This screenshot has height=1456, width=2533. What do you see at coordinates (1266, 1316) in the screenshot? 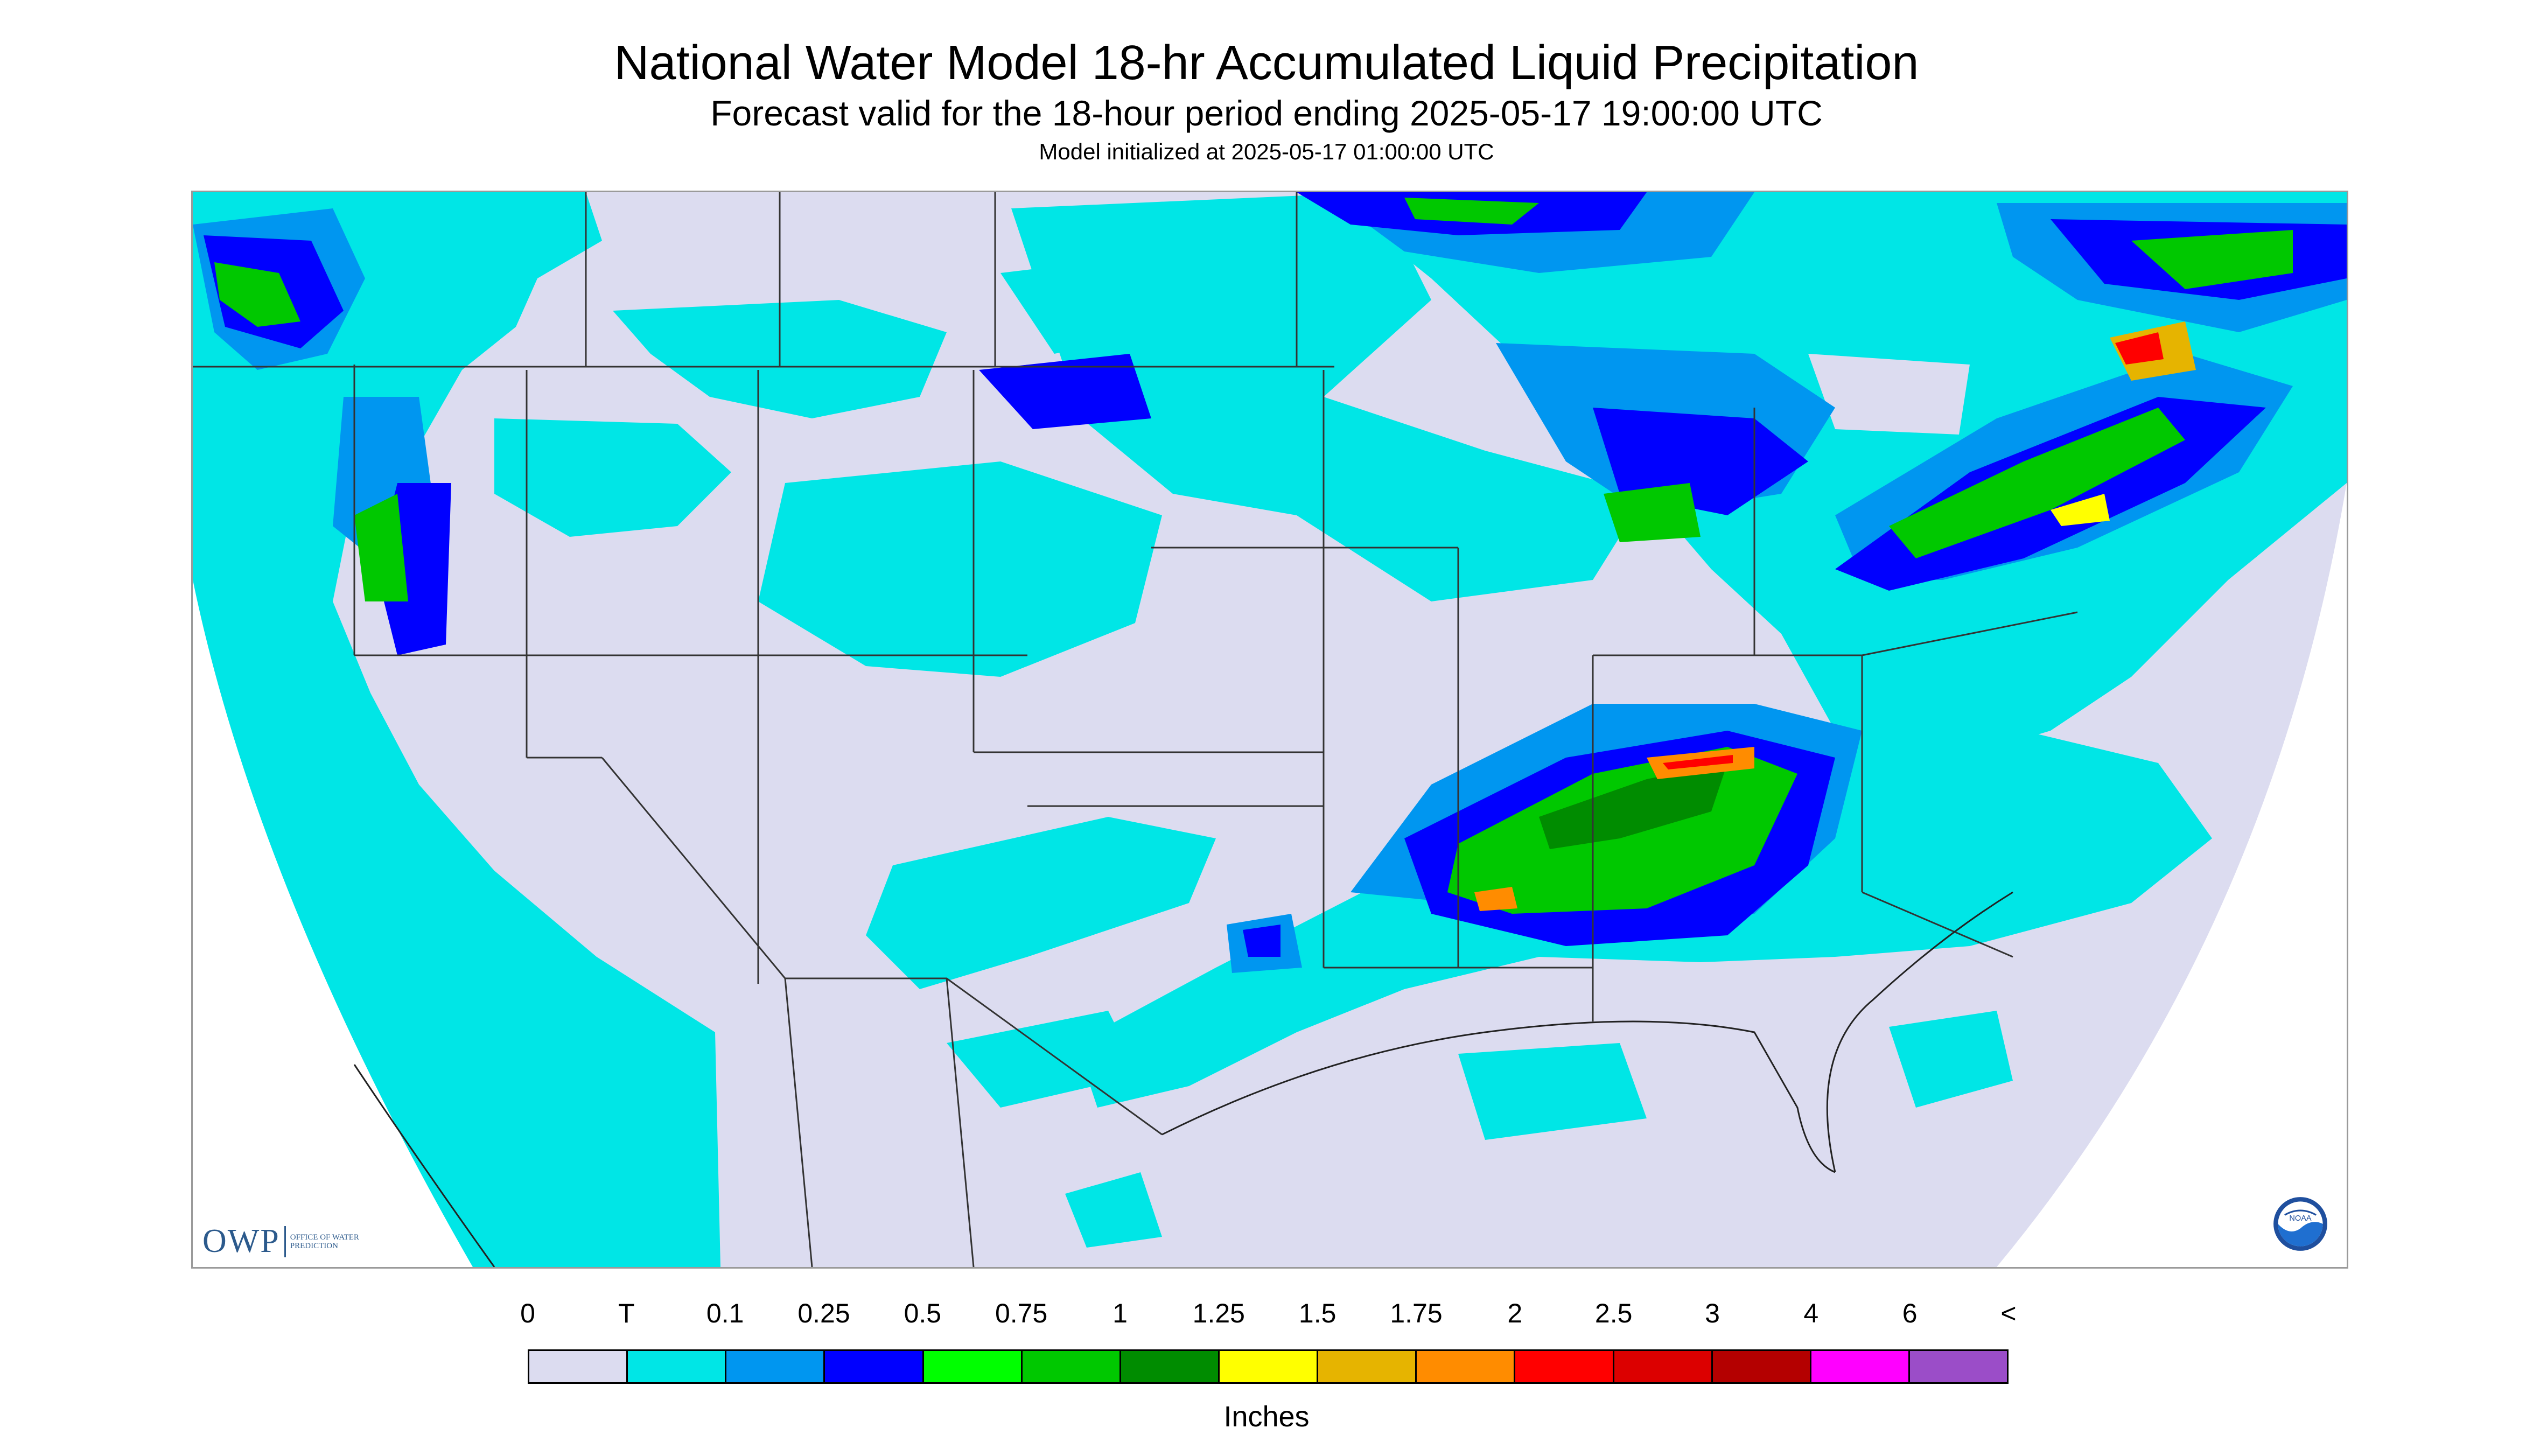
I see `legend-labels: 0 T 0.1 0.25 0.5 0.75 1 1.25 1.5 1.75 2 2.5 3 4 6 <` at bounding box center [1266, 1316].